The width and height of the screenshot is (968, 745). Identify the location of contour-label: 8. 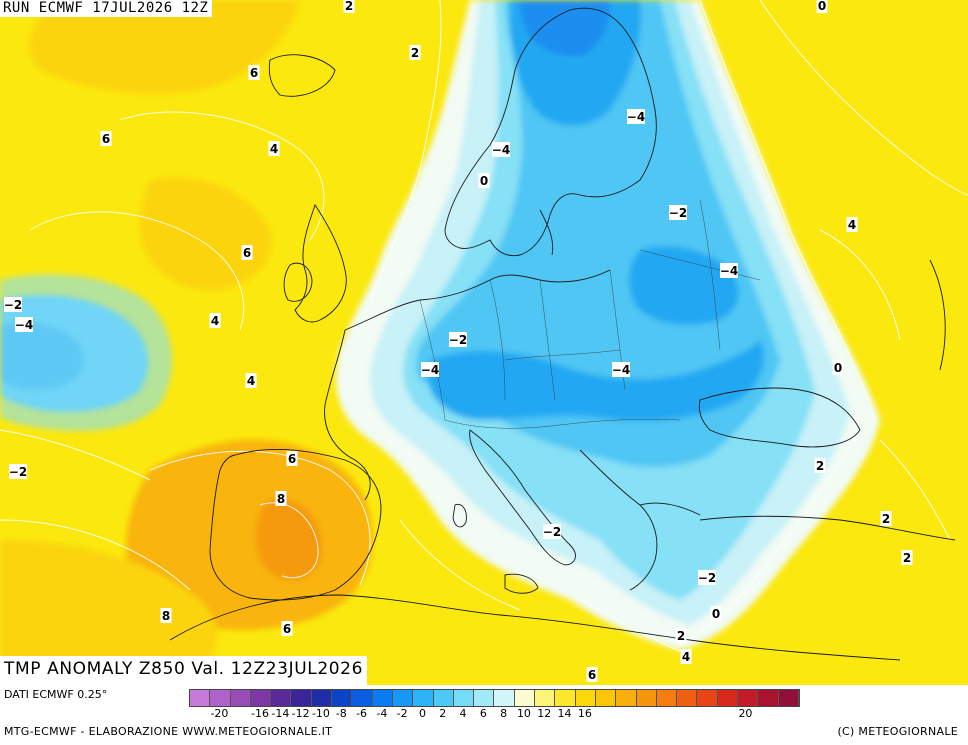
(166, 615).